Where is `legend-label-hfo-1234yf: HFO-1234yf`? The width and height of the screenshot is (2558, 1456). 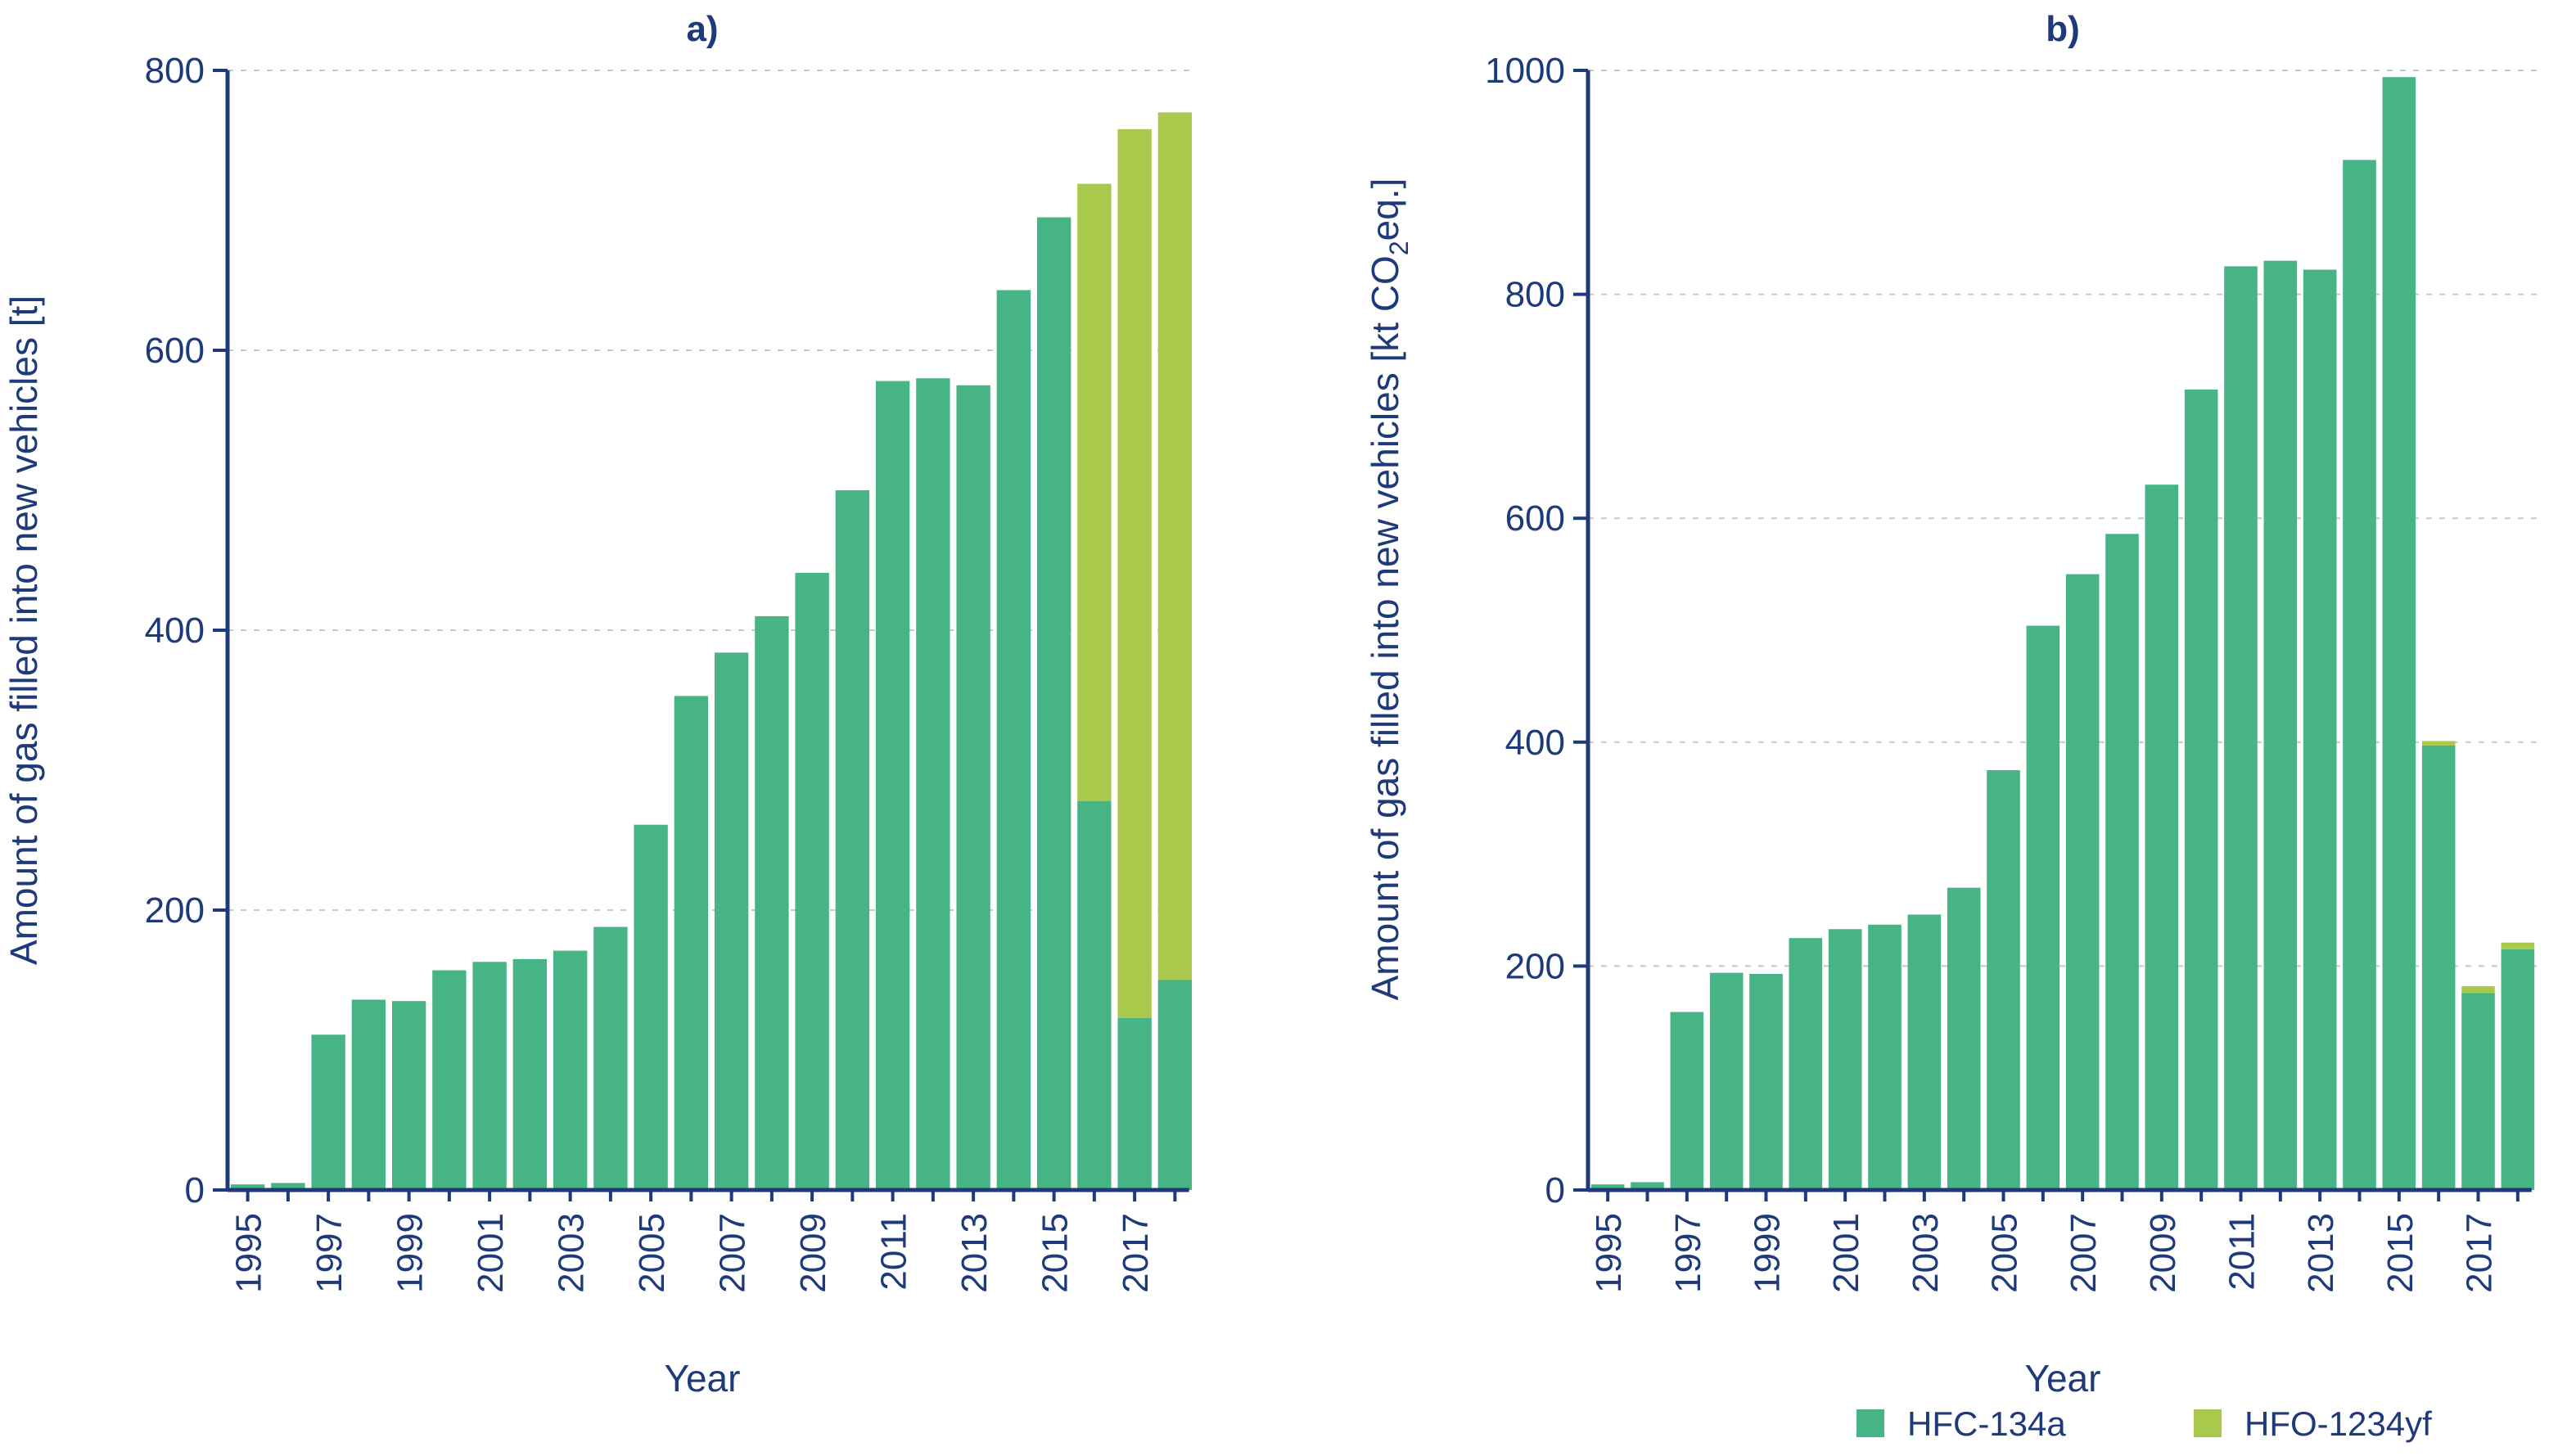 legend-label-hfo-1234yf: HFO-1234yf is located at coordinates (2338, 1423).